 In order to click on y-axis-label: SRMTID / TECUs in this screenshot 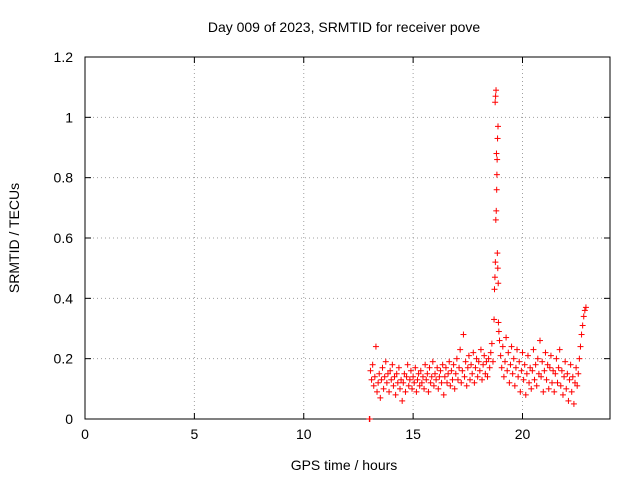, I will do `click(14, 238)`.